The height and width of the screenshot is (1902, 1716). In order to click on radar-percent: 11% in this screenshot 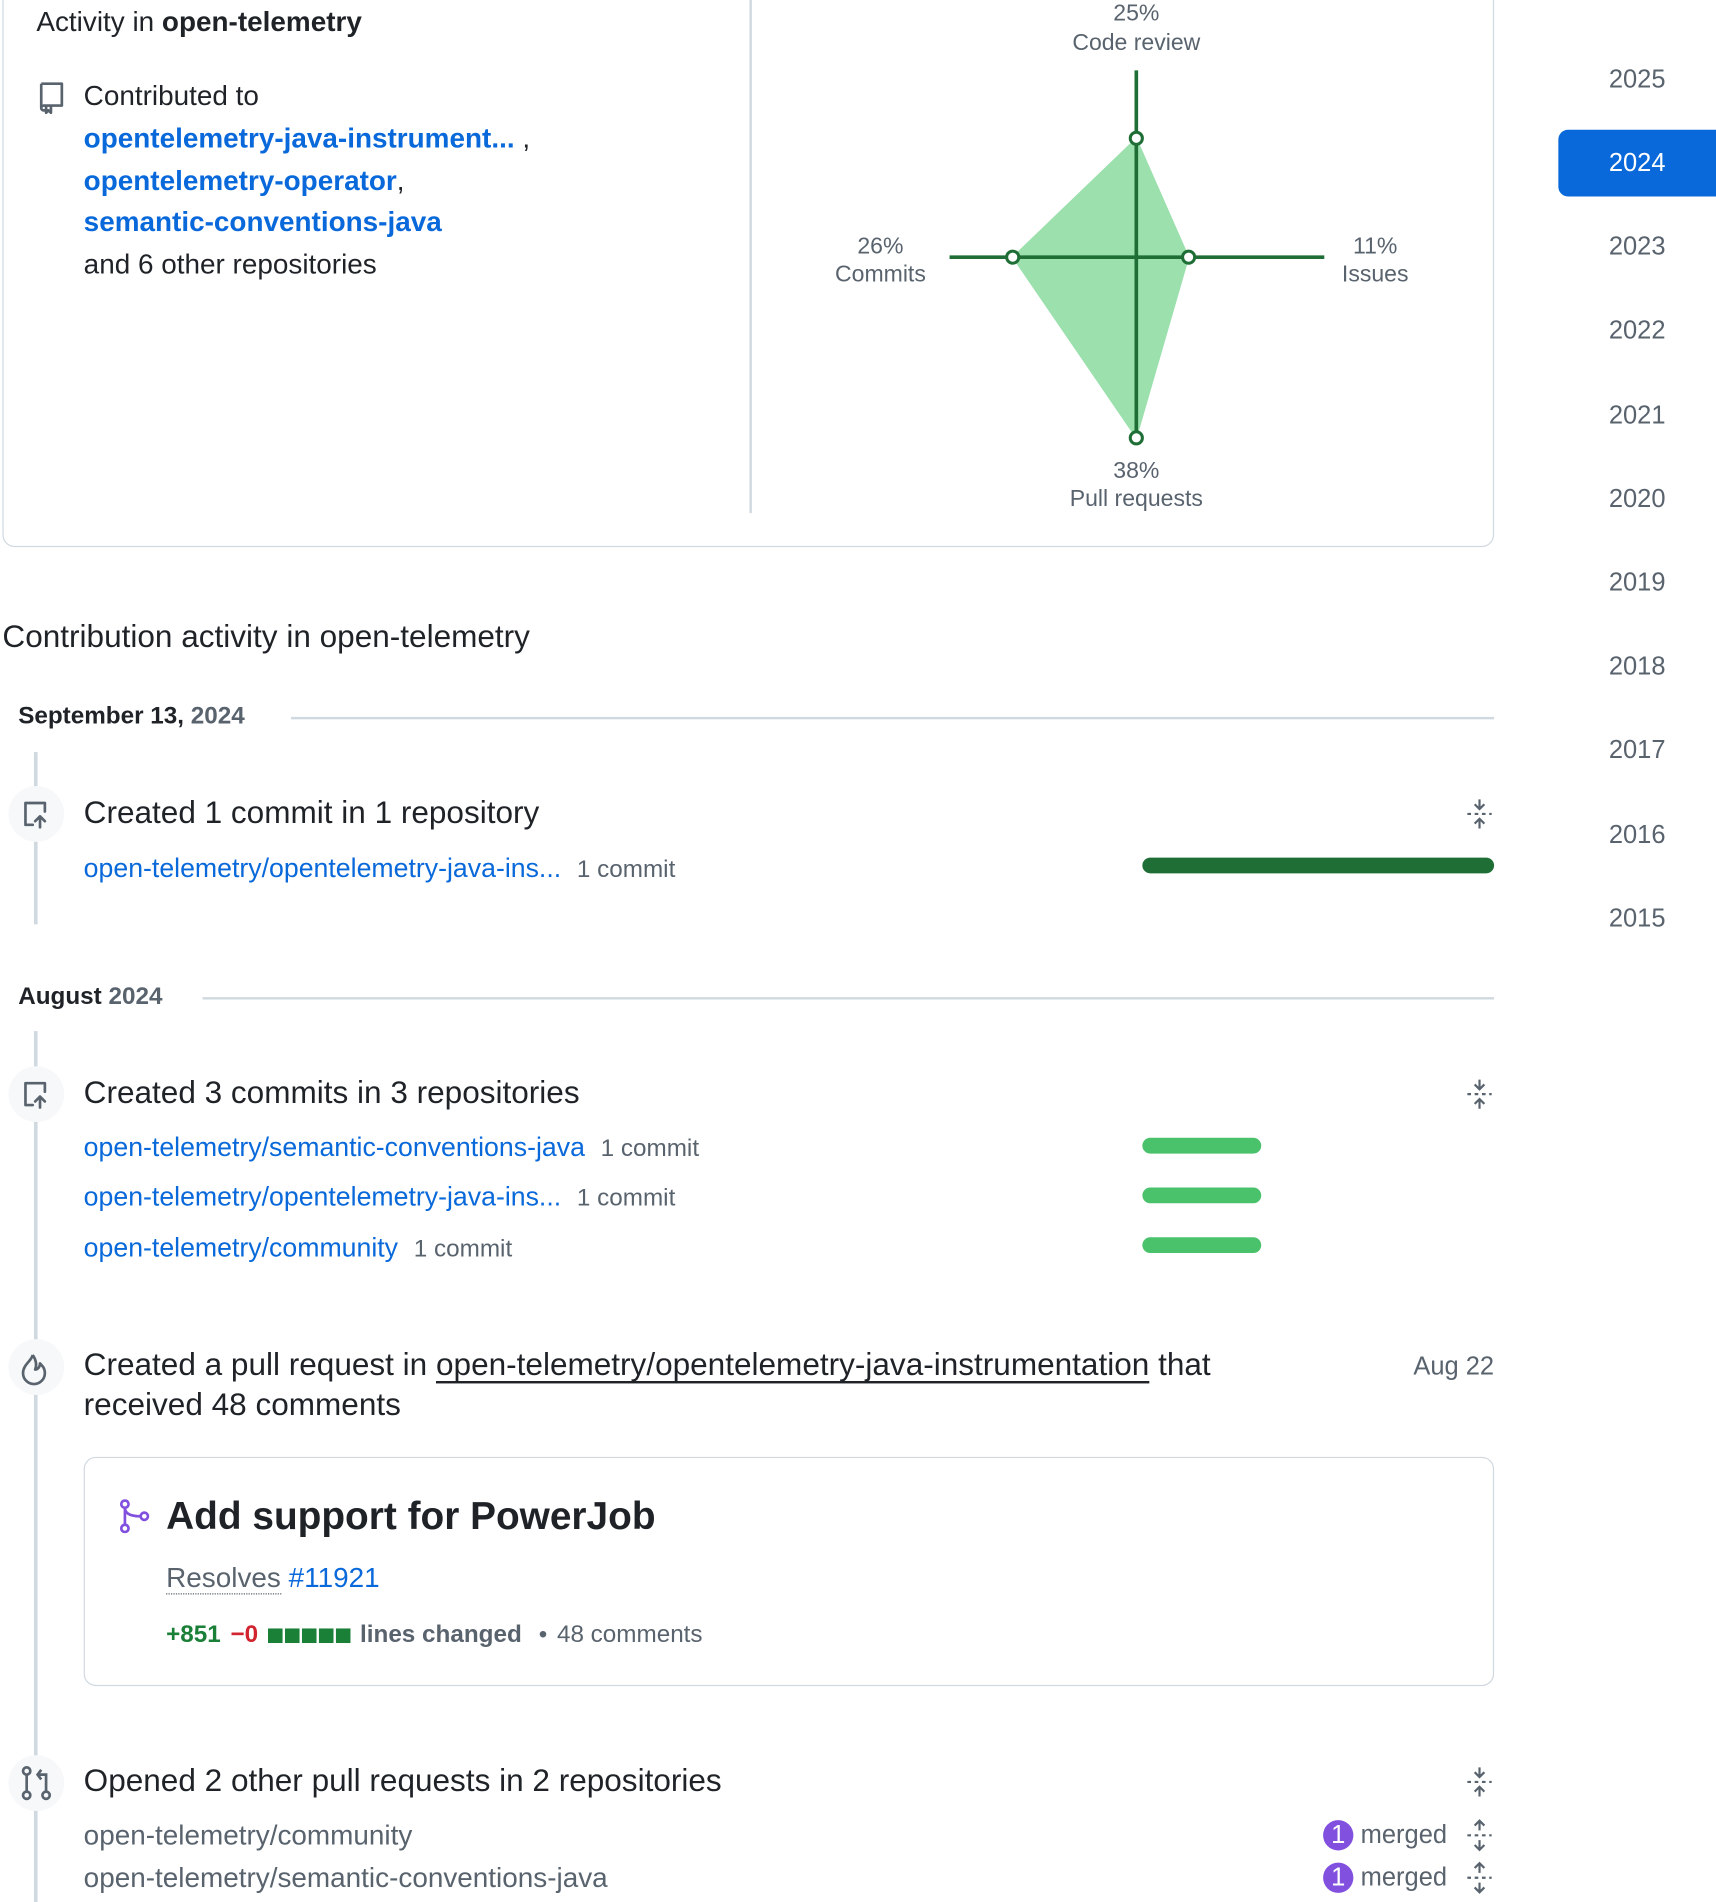, I will do `click(1375, 246)`.